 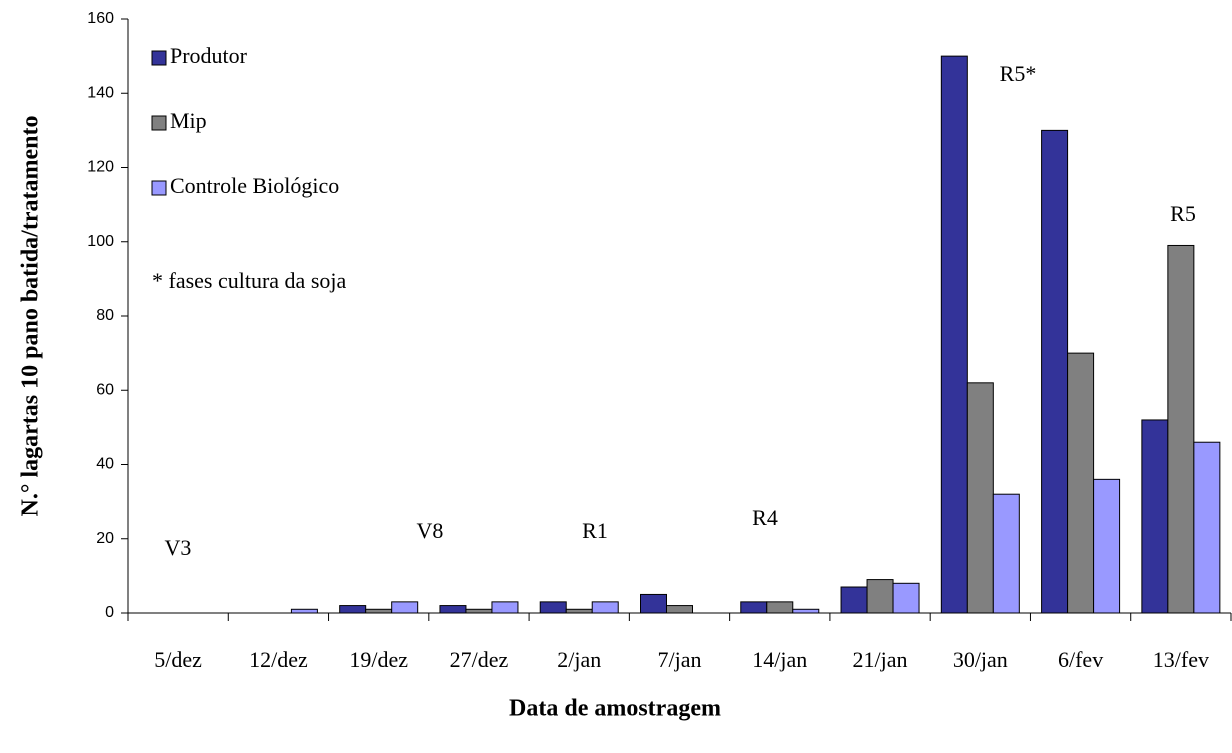 What do you see at coordinates (680, 659) in the screenshot?
I see `x-tick-label: 7/jan` at bounding box center [680, 659].